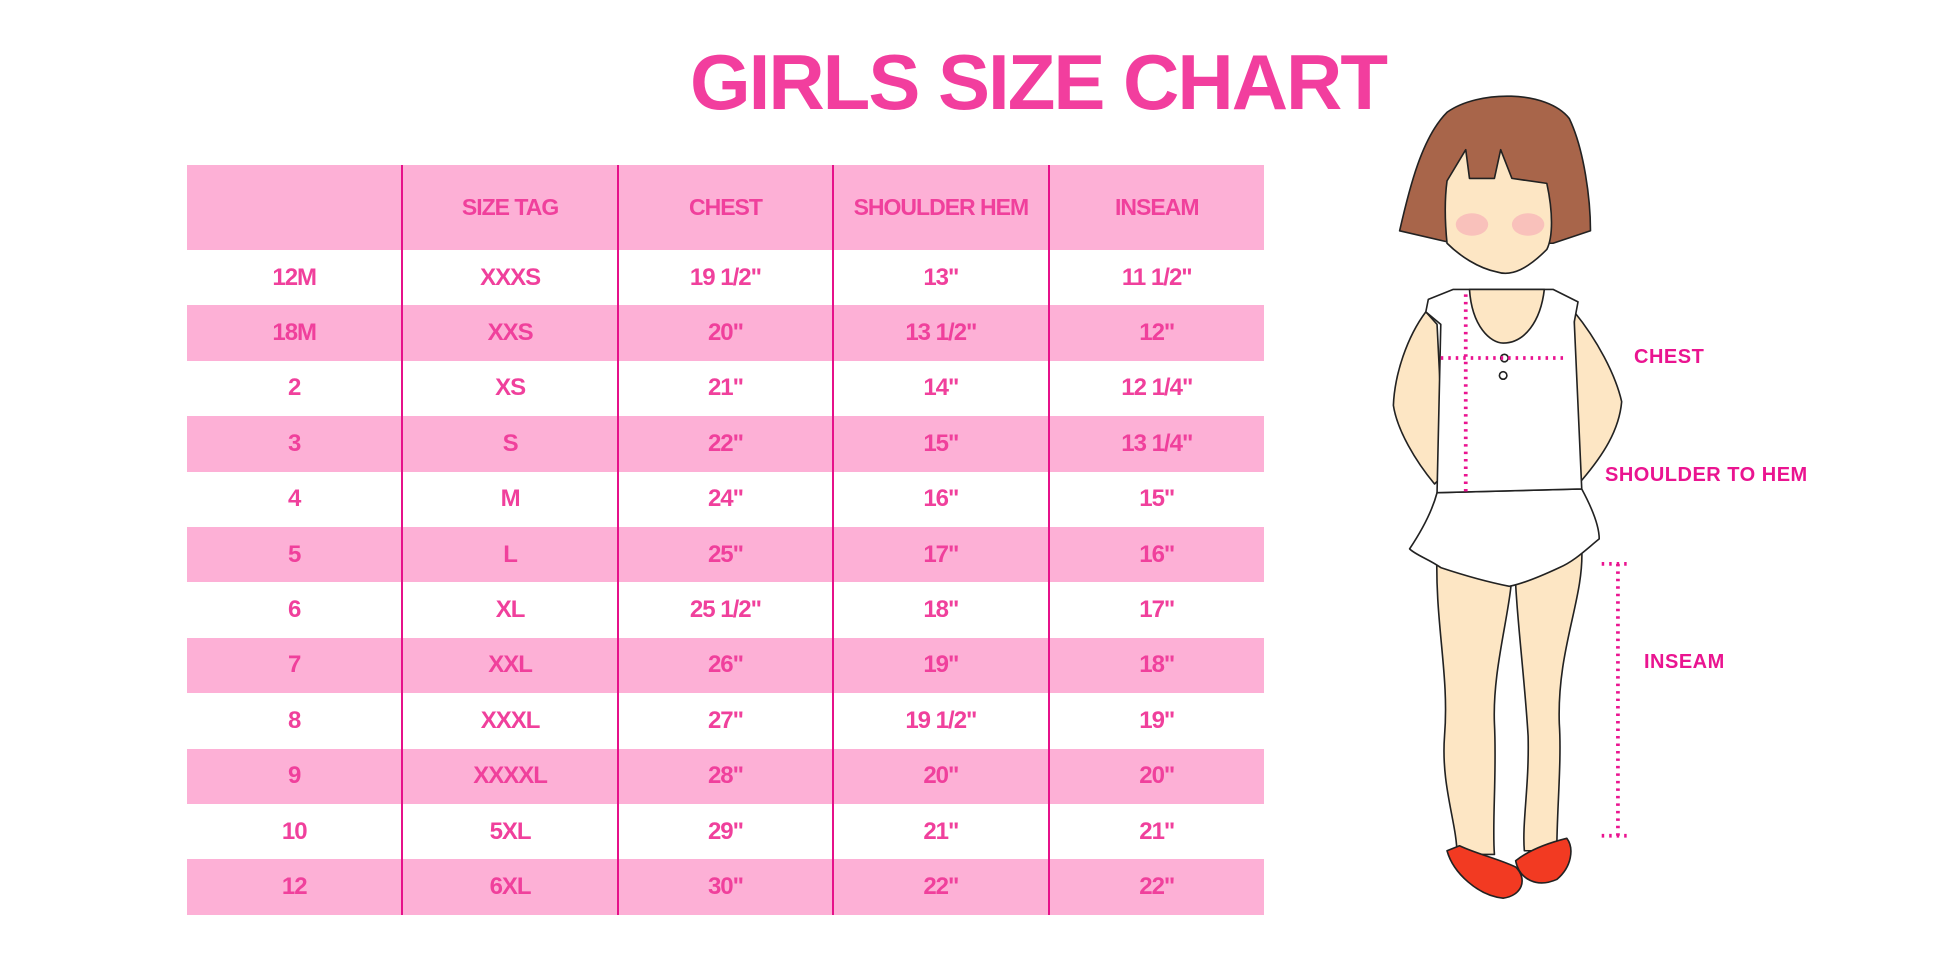 This screenshot has height=973, width=1946. I want to click on cell-size-tag: M, so click(509, 499).